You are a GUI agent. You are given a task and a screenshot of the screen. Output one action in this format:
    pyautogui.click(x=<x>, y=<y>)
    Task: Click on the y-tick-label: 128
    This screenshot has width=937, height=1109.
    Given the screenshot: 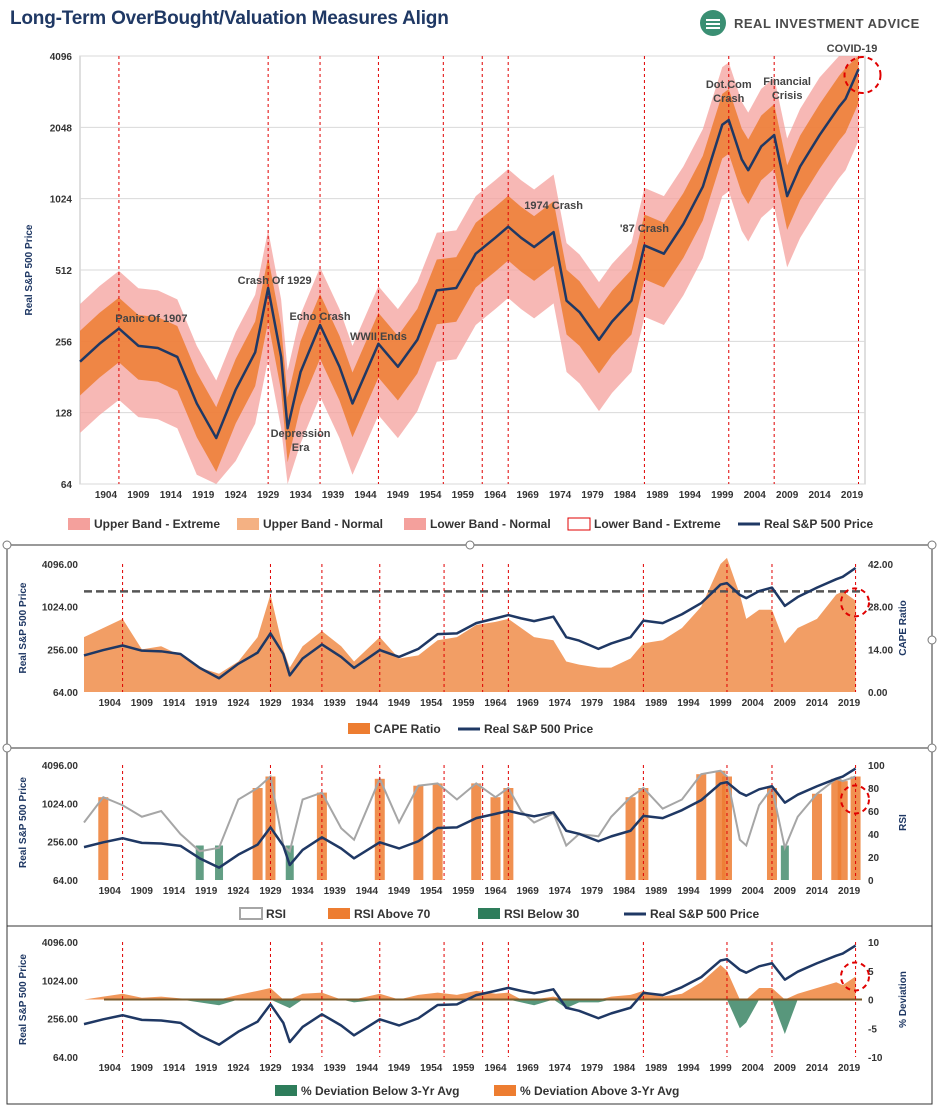 What is the action you would take?
    pyautogui.click(x=63, y=414)
    